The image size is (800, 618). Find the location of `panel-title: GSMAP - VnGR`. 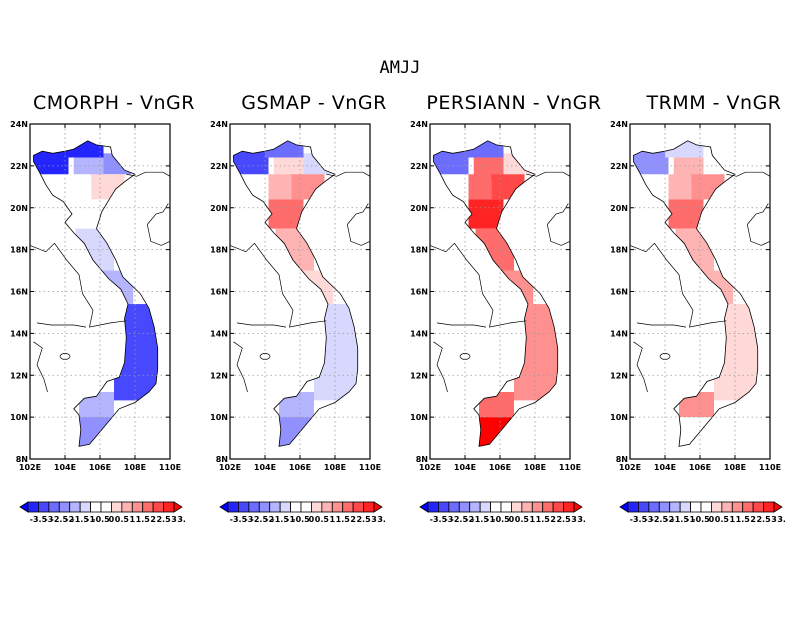

panel-title: GSMAP - VnGR is located at coordinates (314, 103).